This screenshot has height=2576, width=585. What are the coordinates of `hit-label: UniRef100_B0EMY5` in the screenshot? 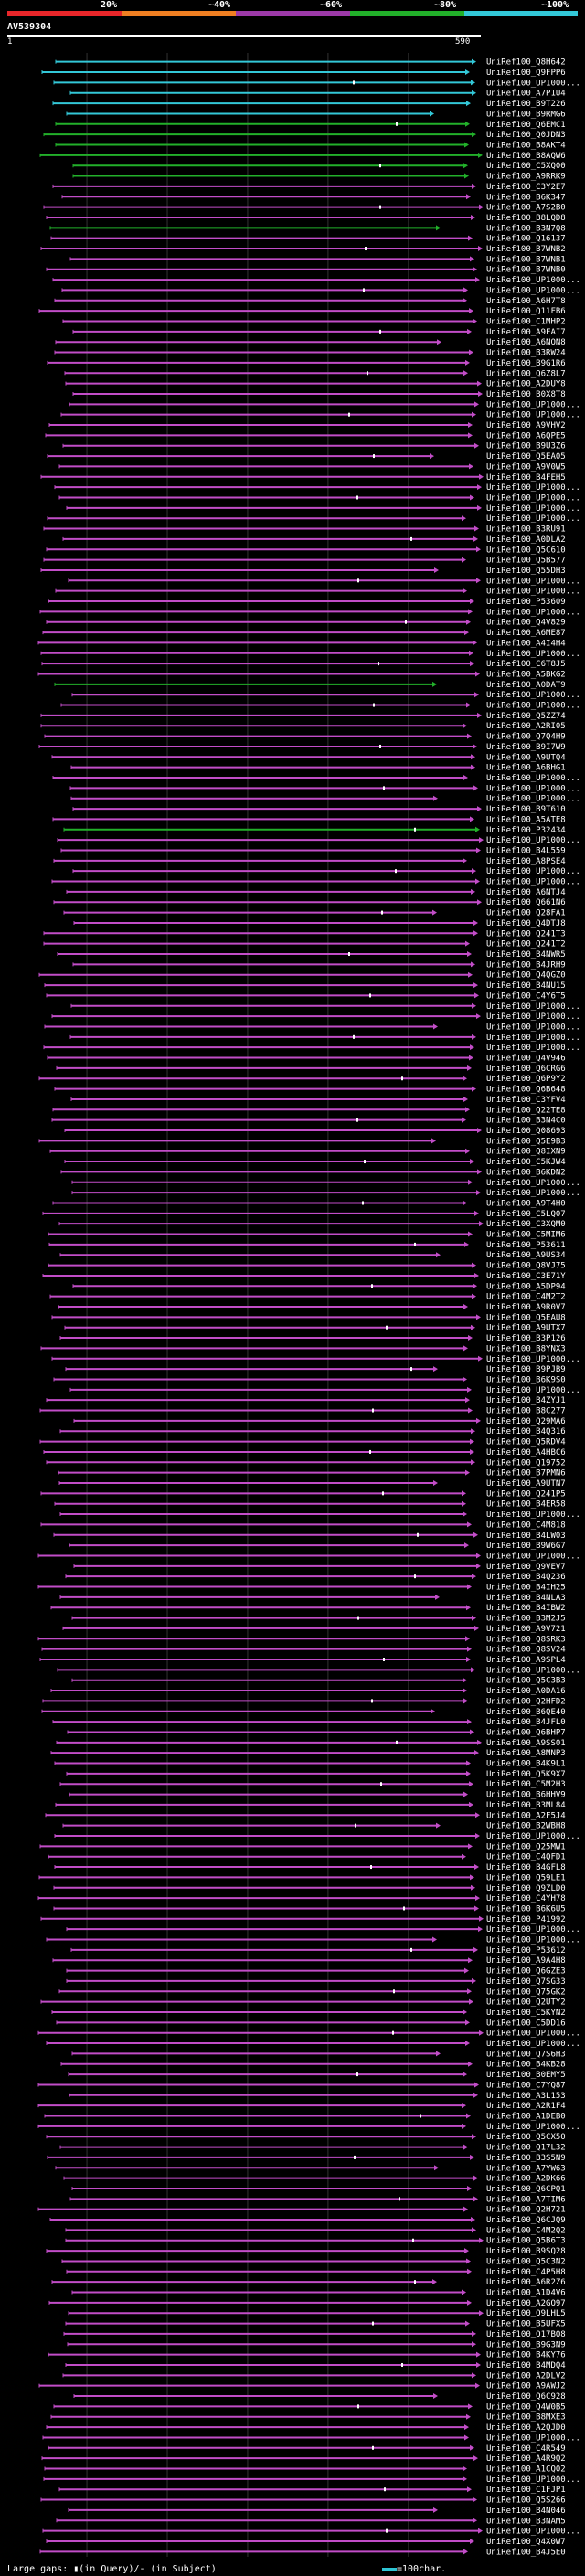 It's located at (526, 2075).